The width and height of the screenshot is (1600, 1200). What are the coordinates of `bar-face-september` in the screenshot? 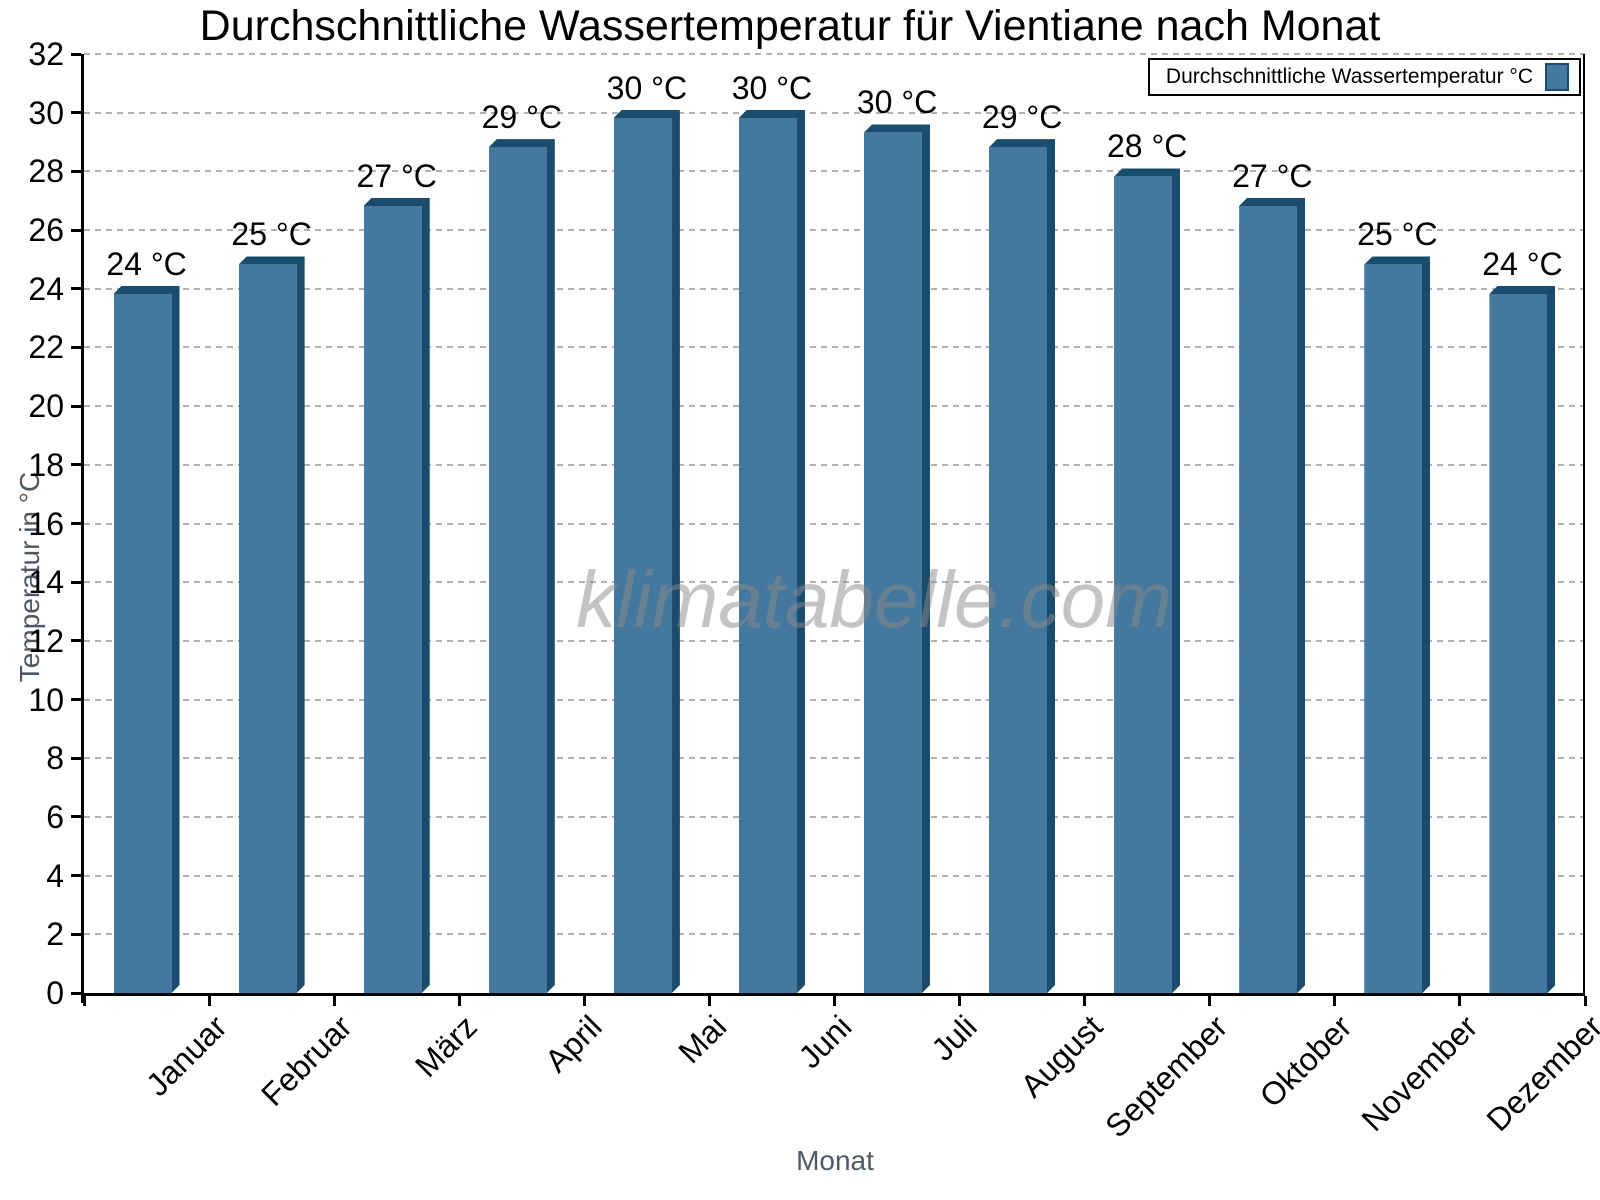 It's located at (1143, 584).